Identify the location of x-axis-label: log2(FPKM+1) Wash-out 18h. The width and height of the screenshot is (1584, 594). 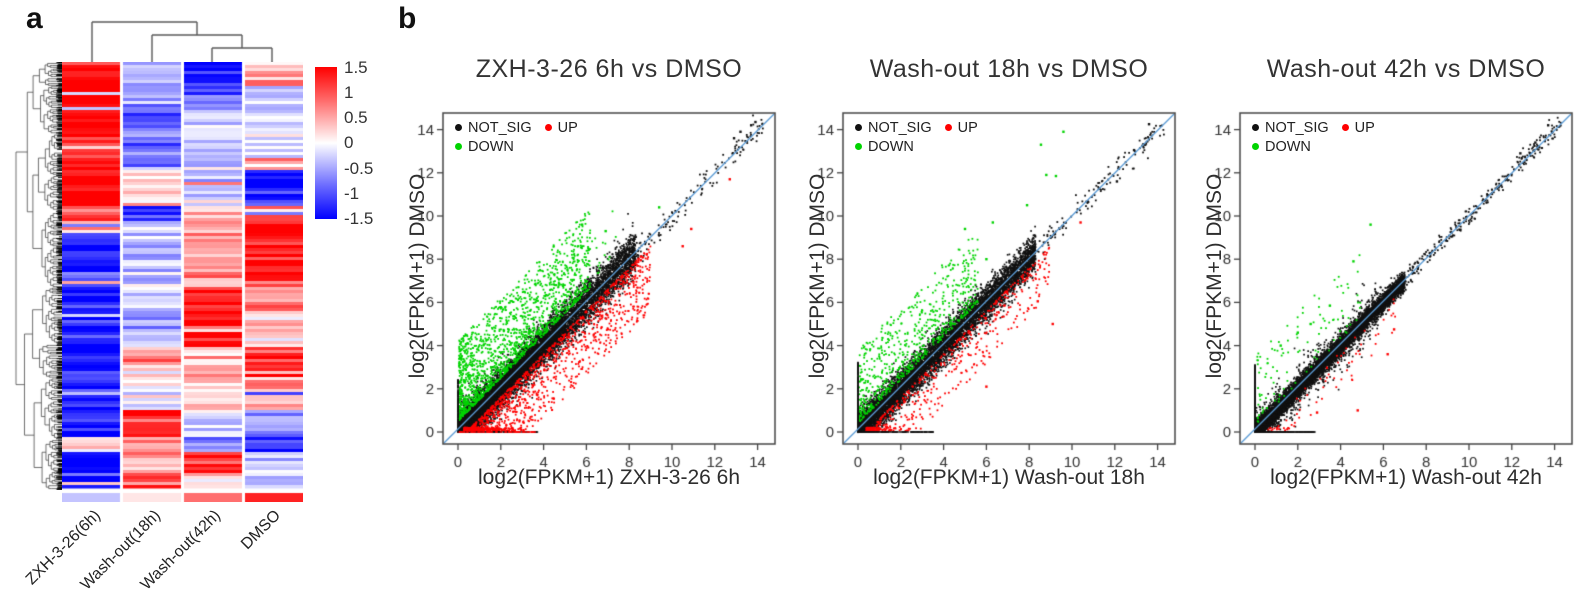
(1009, 477).